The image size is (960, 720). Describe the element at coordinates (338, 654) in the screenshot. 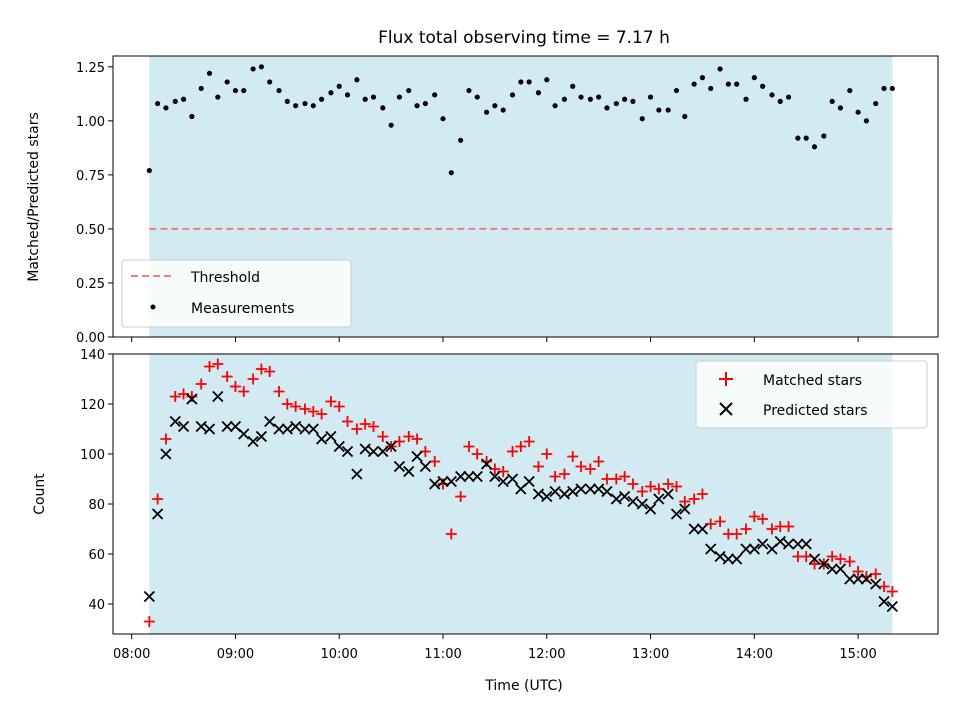

I see `count-x-tick-label: 10:00` at that location.